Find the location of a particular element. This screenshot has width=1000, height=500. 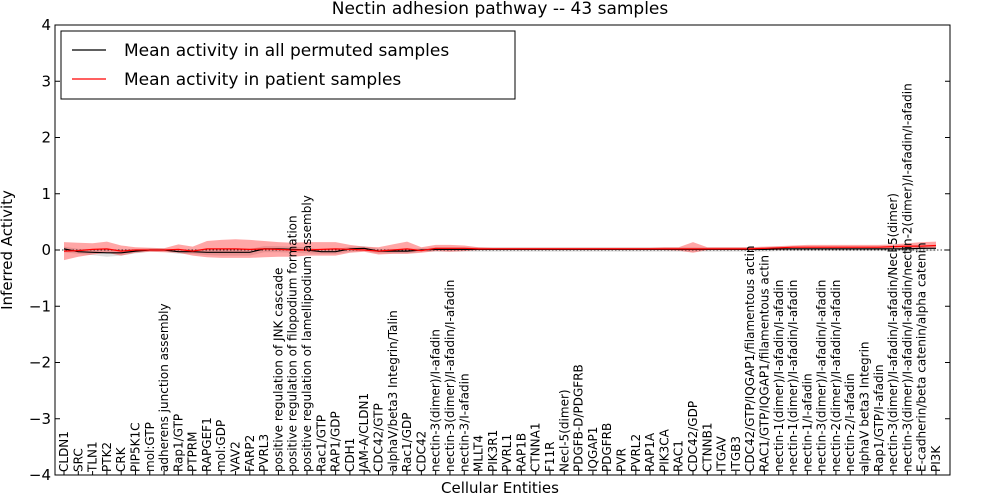

category-label: CDC42/GDP is located at coordinates (693, 436).